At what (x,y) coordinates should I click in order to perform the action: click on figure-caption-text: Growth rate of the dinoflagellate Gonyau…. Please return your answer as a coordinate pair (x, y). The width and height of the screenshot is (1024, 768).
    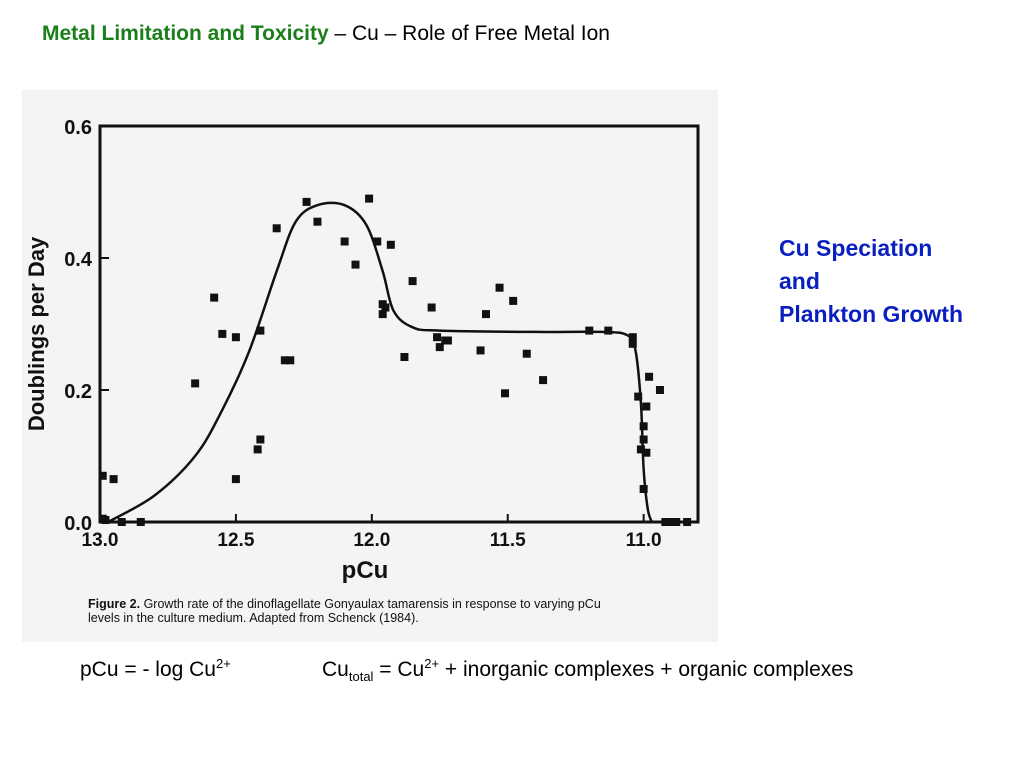
    Looking at the image, I should click on (372, 604).